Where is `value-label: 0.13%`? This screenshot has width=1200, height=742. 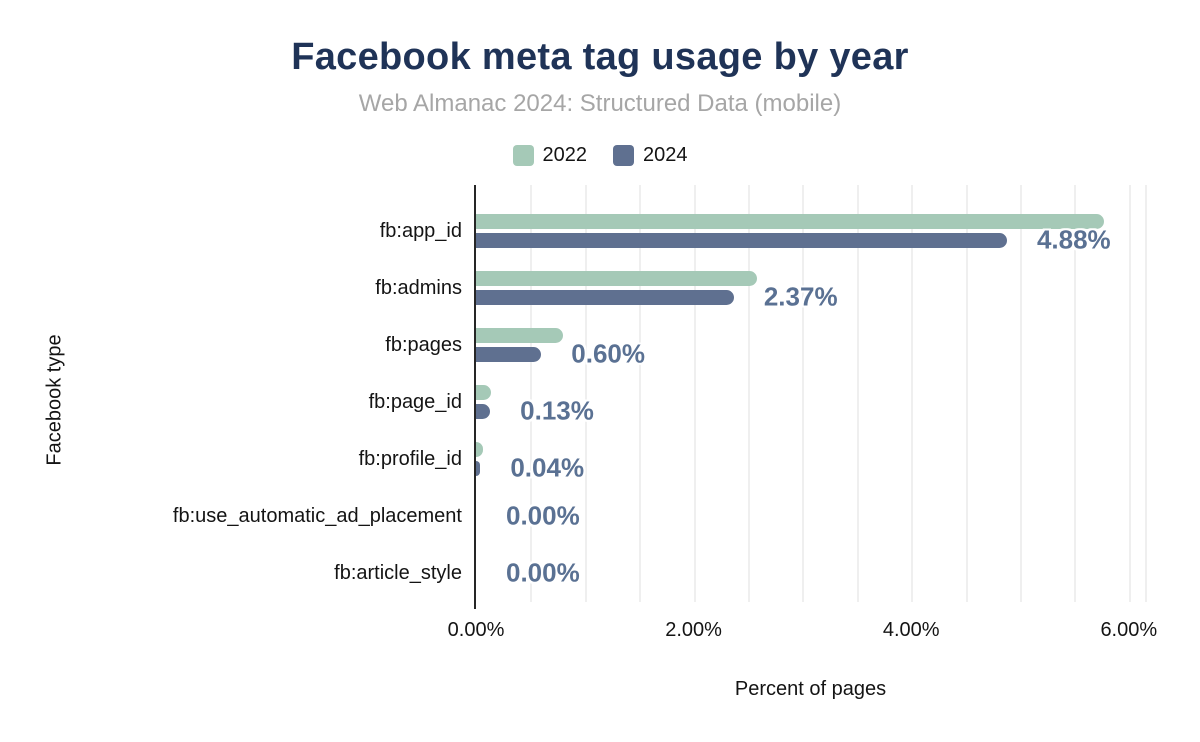
value-label: 0.13% is located at coordinates (557, 410).